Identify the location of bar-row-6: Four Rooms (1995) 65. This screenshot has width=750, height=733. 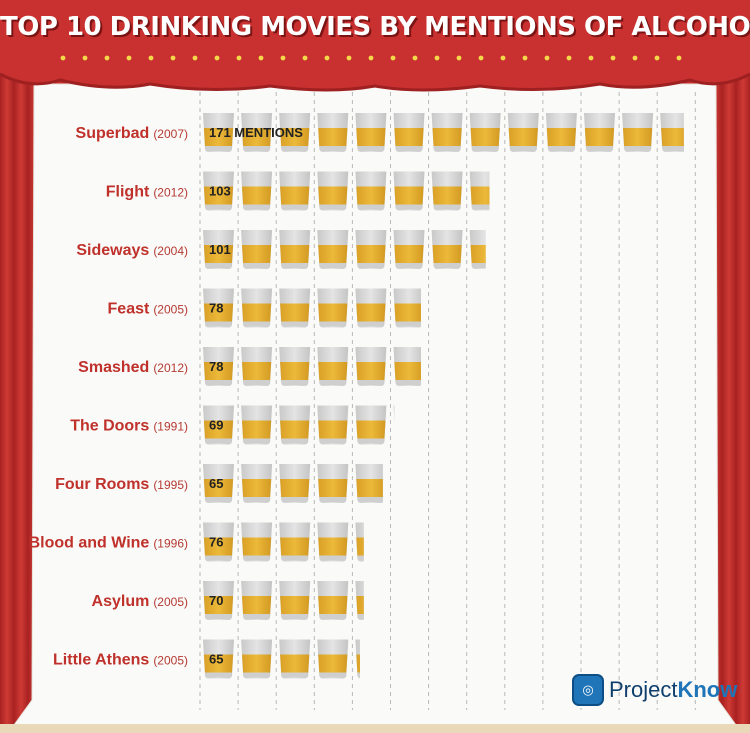
(219, 483).